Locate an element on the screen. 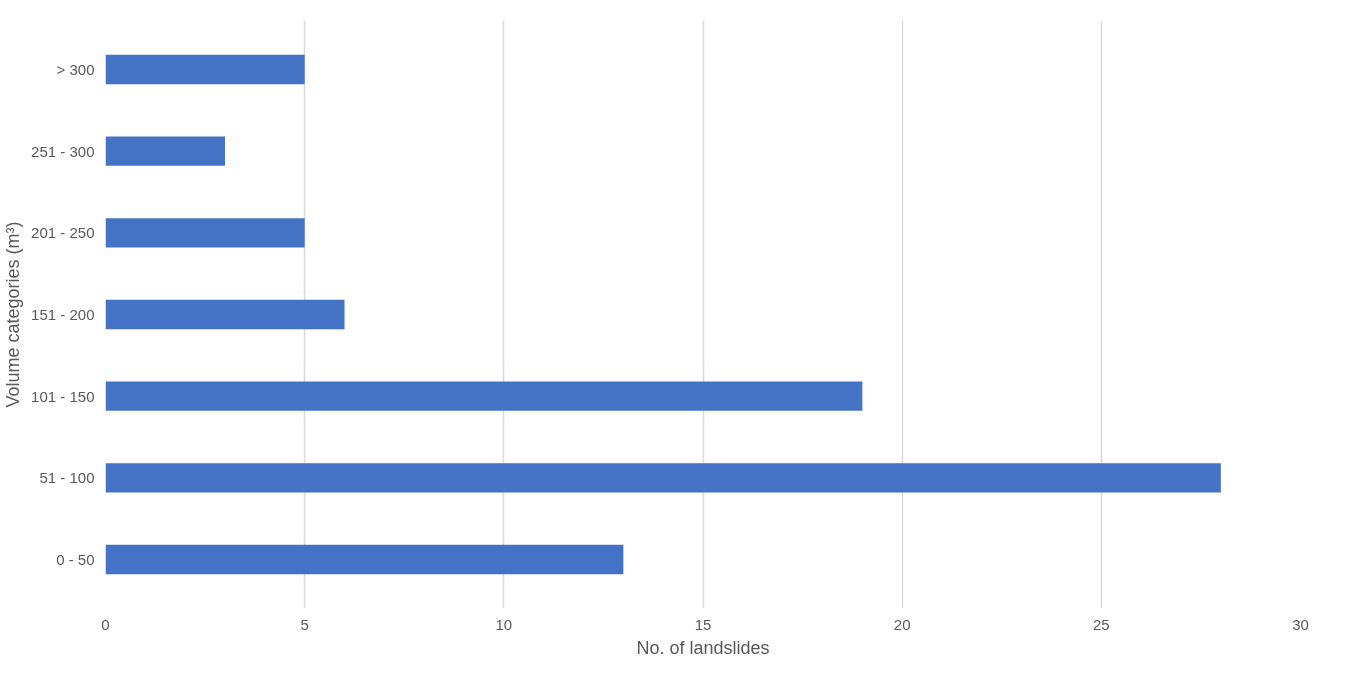 This screenshot has width=1356, height=673. y-tick-label: 101 - 150 is located at coordinates (63, 396).